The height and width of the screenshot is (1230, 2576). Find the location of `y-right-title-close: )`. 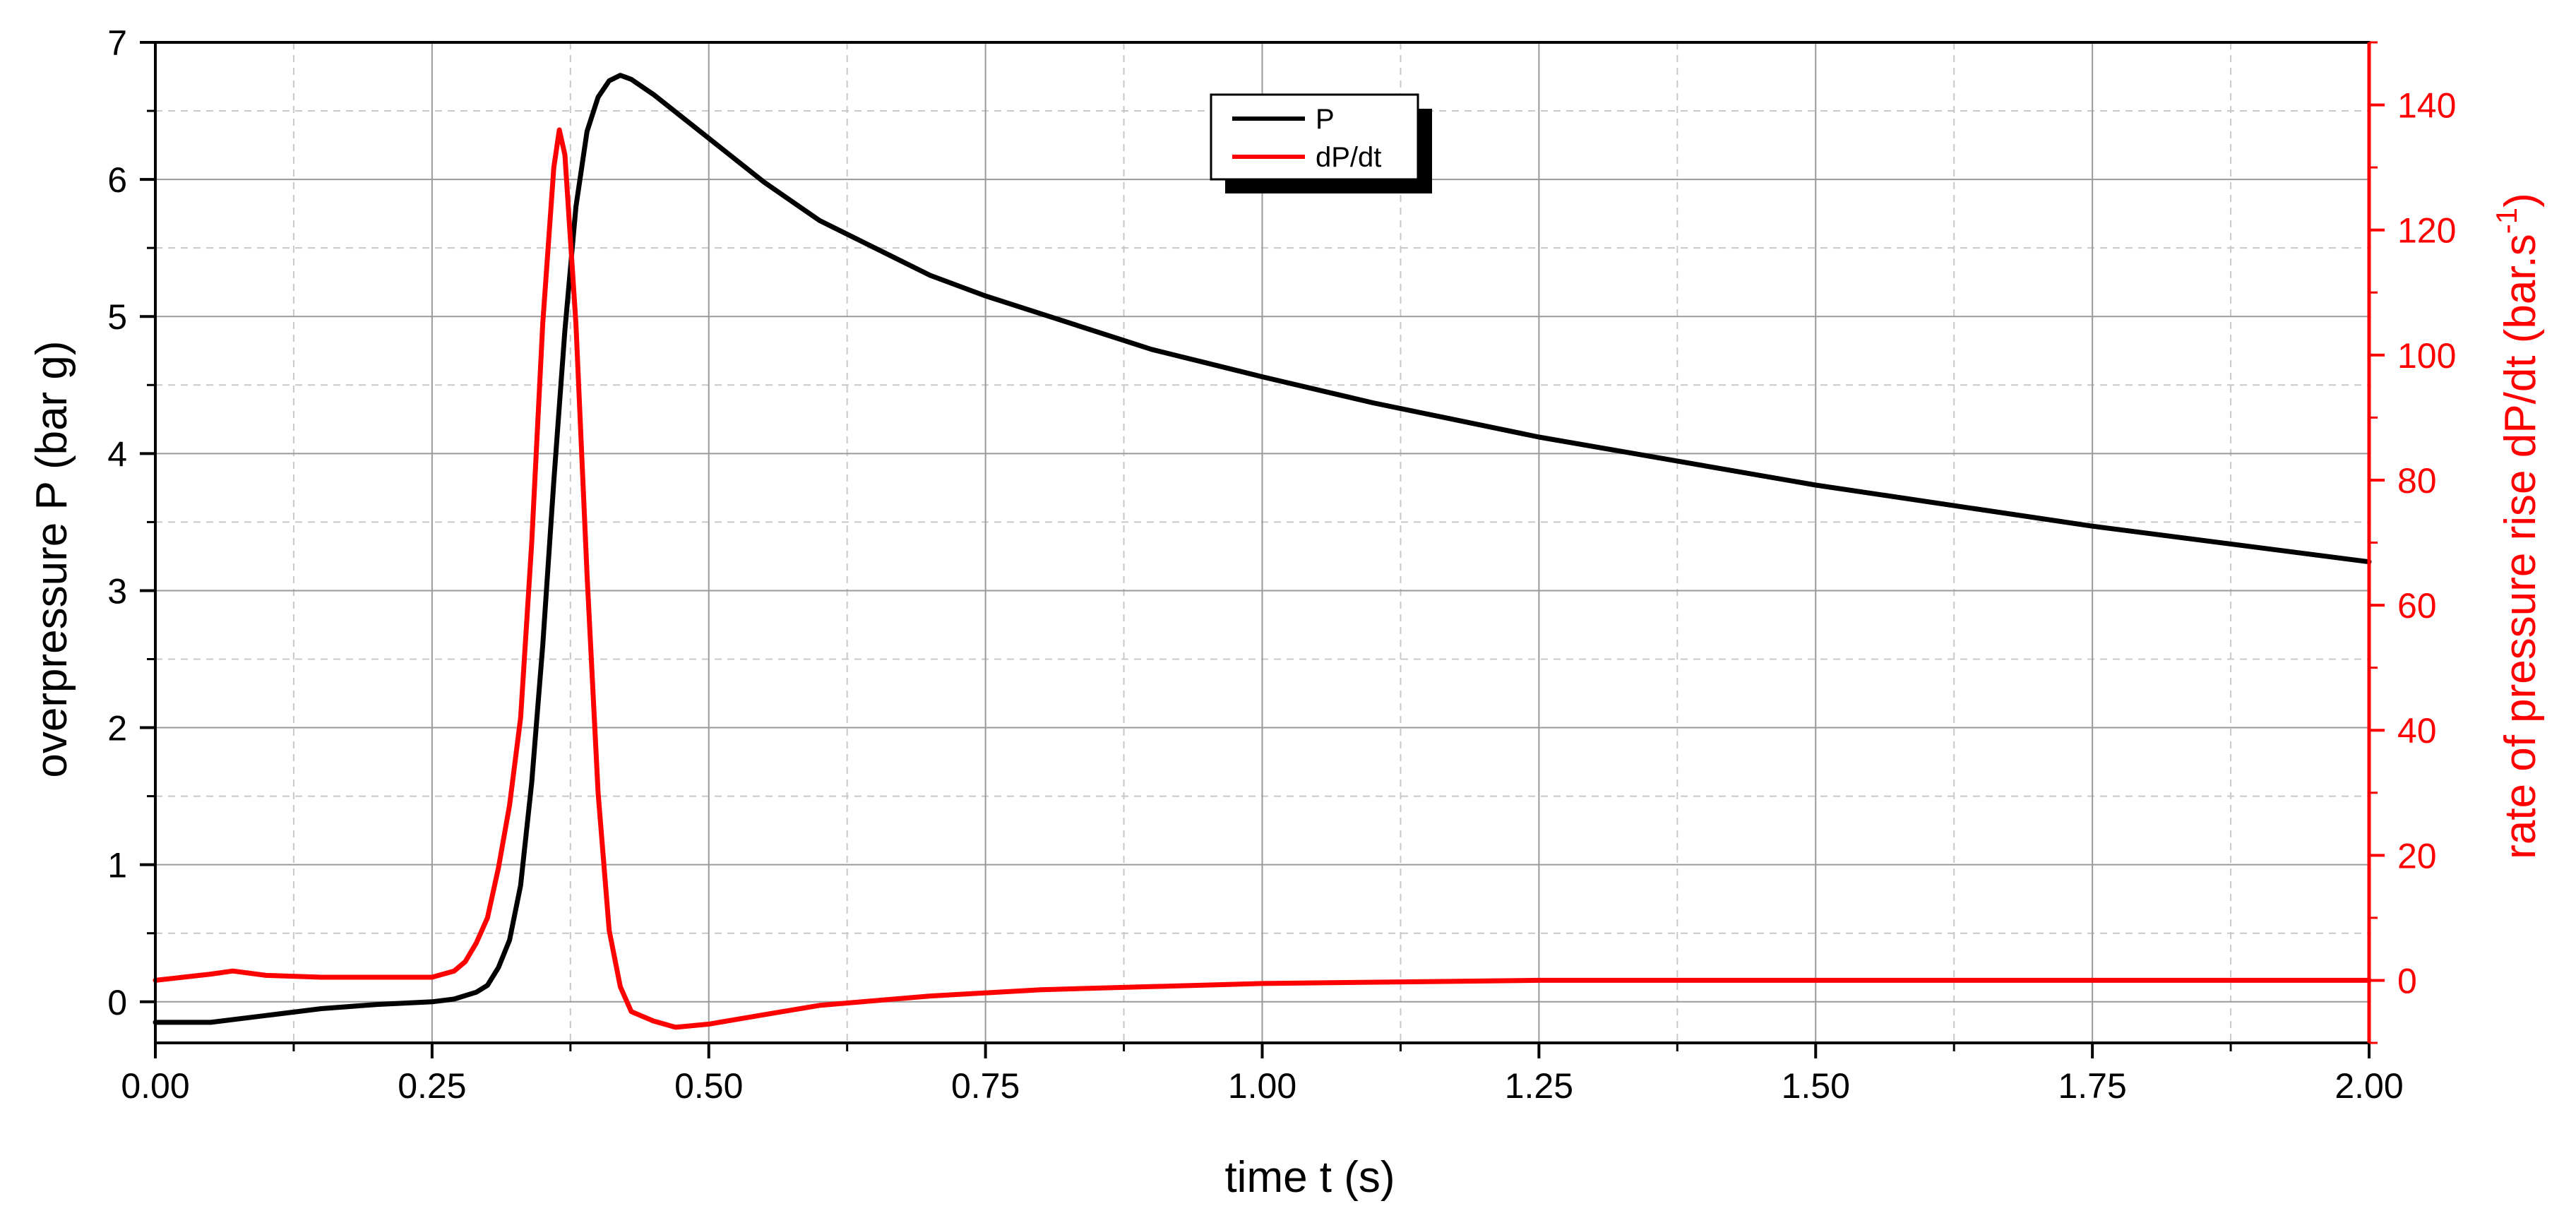

y-right-title-close: ) is located at coordinates (2520, 200).